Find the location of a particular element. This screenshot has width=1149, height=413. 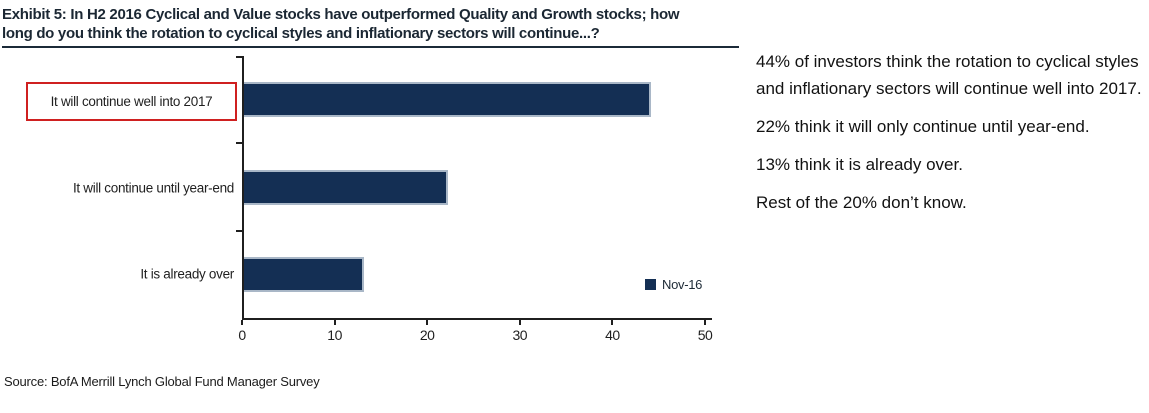

highlight-box: It will continue well into 2017 is located at coordinates (131, 101).